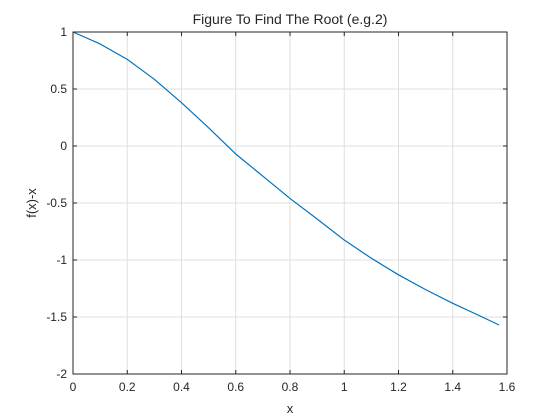  What do you see at coordinates (61, 374) in the screenshot?
I see `y-tick-label: -2` at bounding box center [61, 374].